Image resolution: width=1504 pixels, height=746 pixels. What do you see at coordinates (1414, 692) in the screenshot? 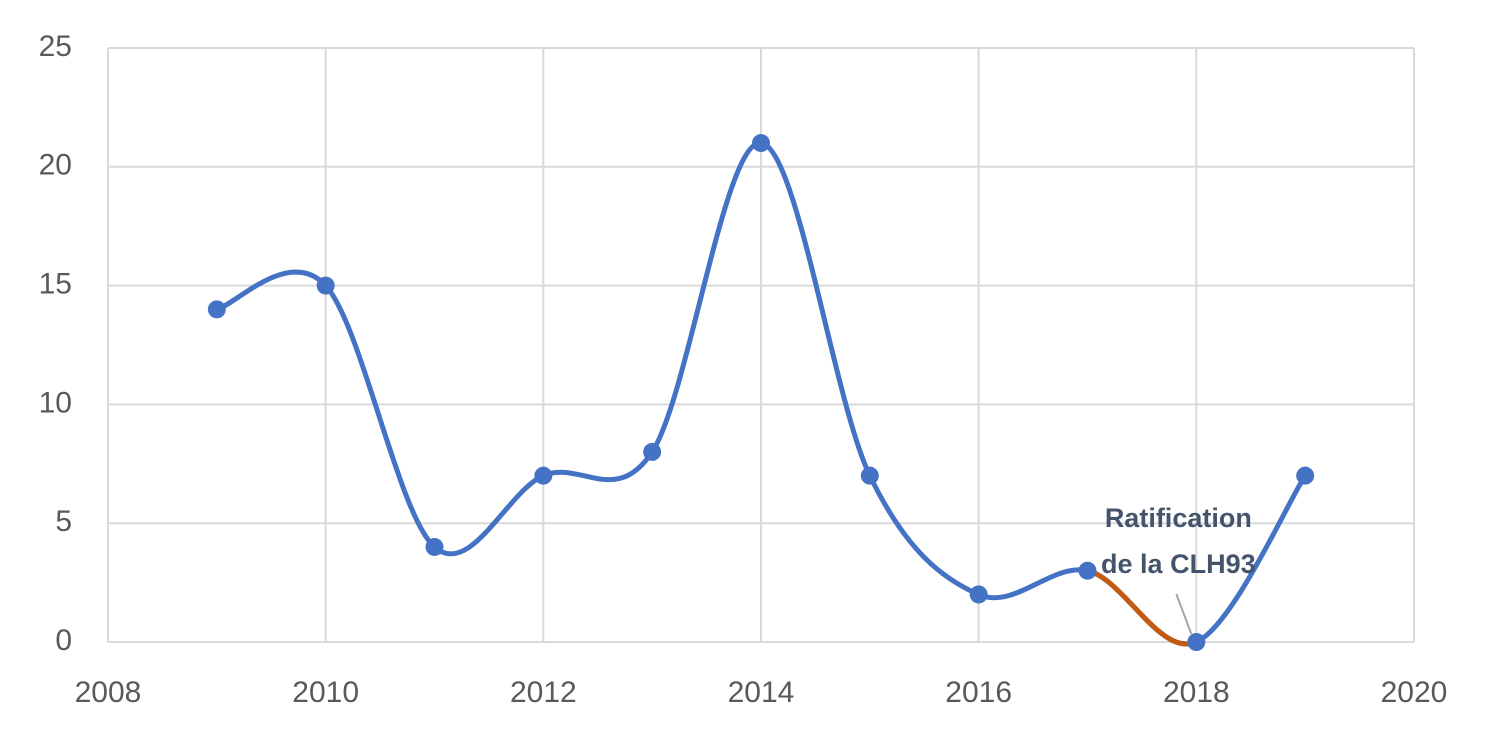
I see `x-tick-label: 2020` at bounding box center [1414, 692].